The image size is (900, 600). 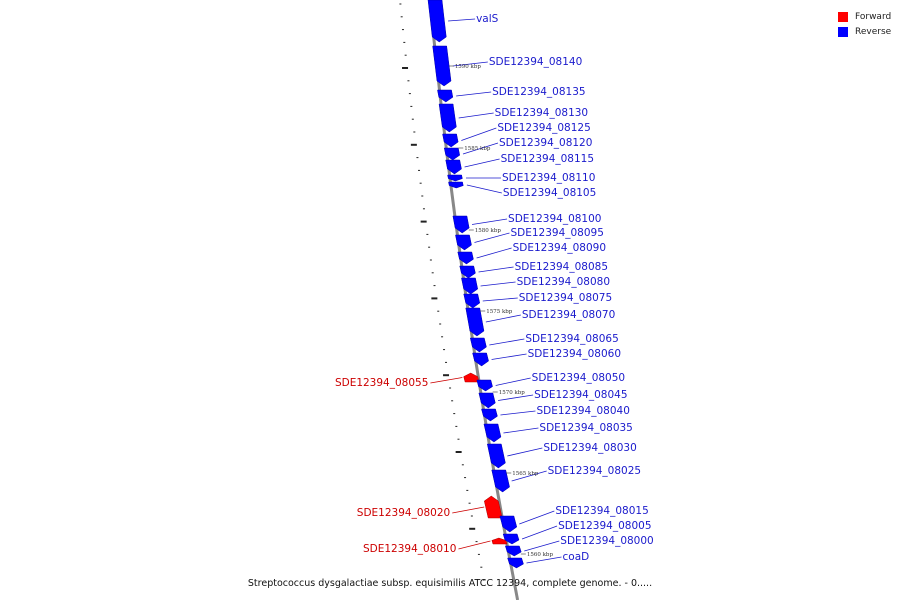 What do you see at coordinates (571, 339) in the screenshot?
I see `gene-label: SDE12394_08065` at bounding box center [571, 339].